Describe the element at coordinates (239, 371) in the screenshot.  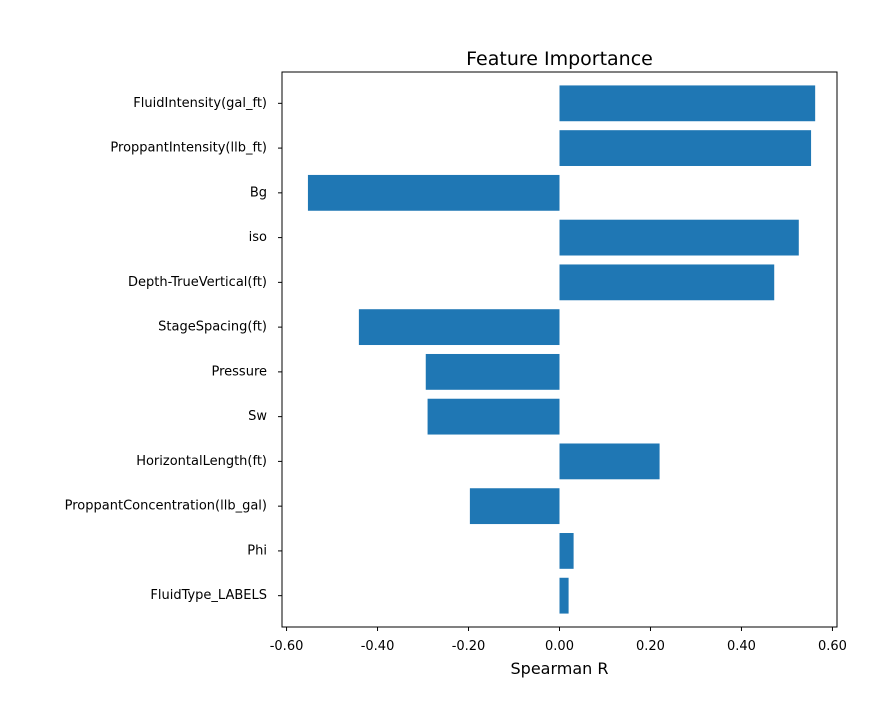
I see `y-tick-label: Pressure` at that location.